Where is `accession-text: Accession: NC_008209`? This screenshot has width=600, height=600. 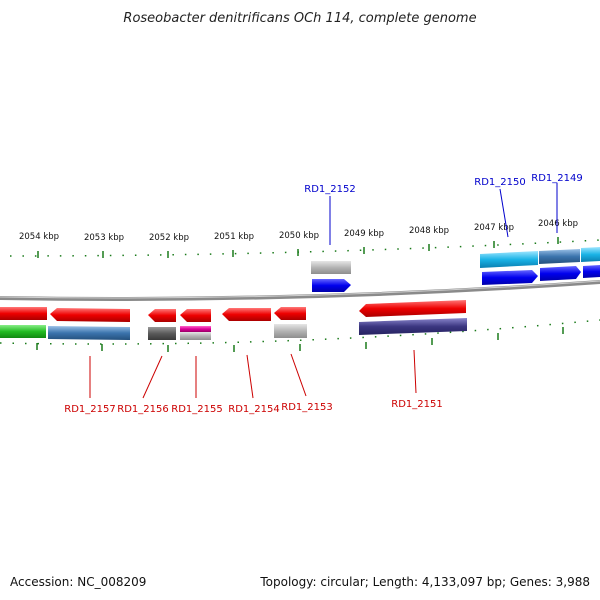 accession-text: Accession: NC_008209 is located at coordinates (78, 582).